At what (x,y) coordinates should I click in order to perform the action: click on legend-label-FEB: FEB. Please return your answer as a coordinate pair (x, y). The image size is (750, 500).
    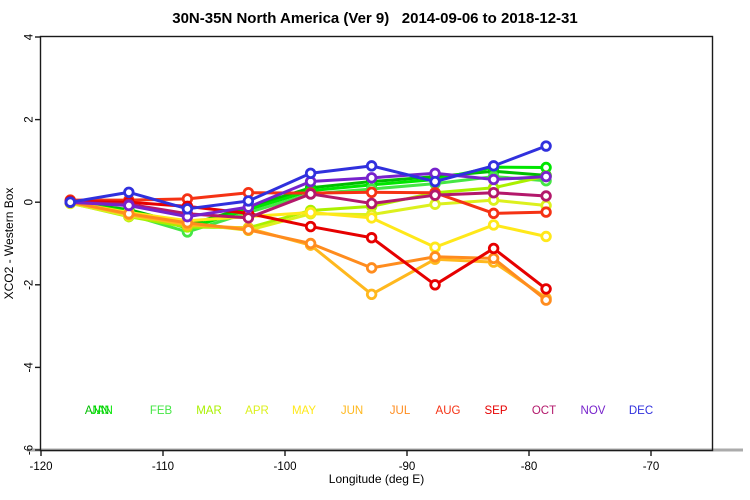
    Looking at the image, I should click on (161, 411).